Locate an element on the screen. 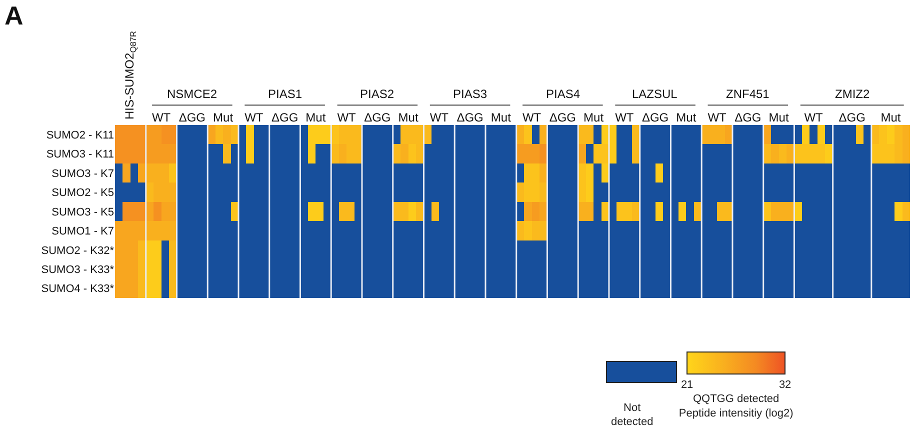  y-tick-label: SUMO2 - K5 is located at coordinates (83, 193).